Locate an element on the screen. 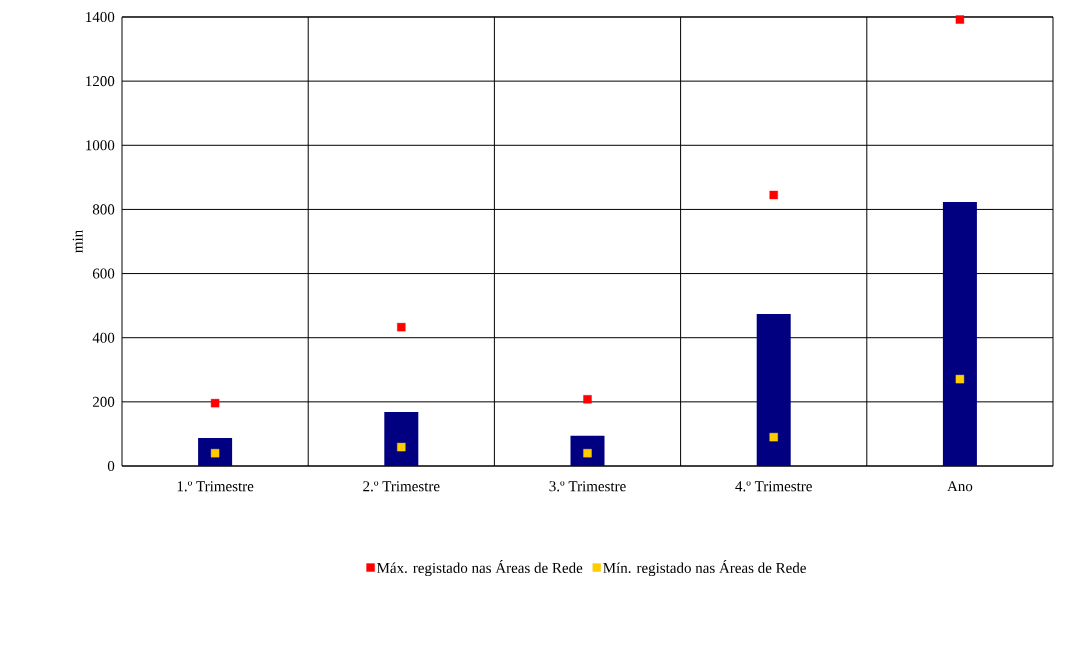 The width and height of the screenshot is (1068, 649). x-tick-label: 2.º Trimestre is located at coordinates (401, 486).